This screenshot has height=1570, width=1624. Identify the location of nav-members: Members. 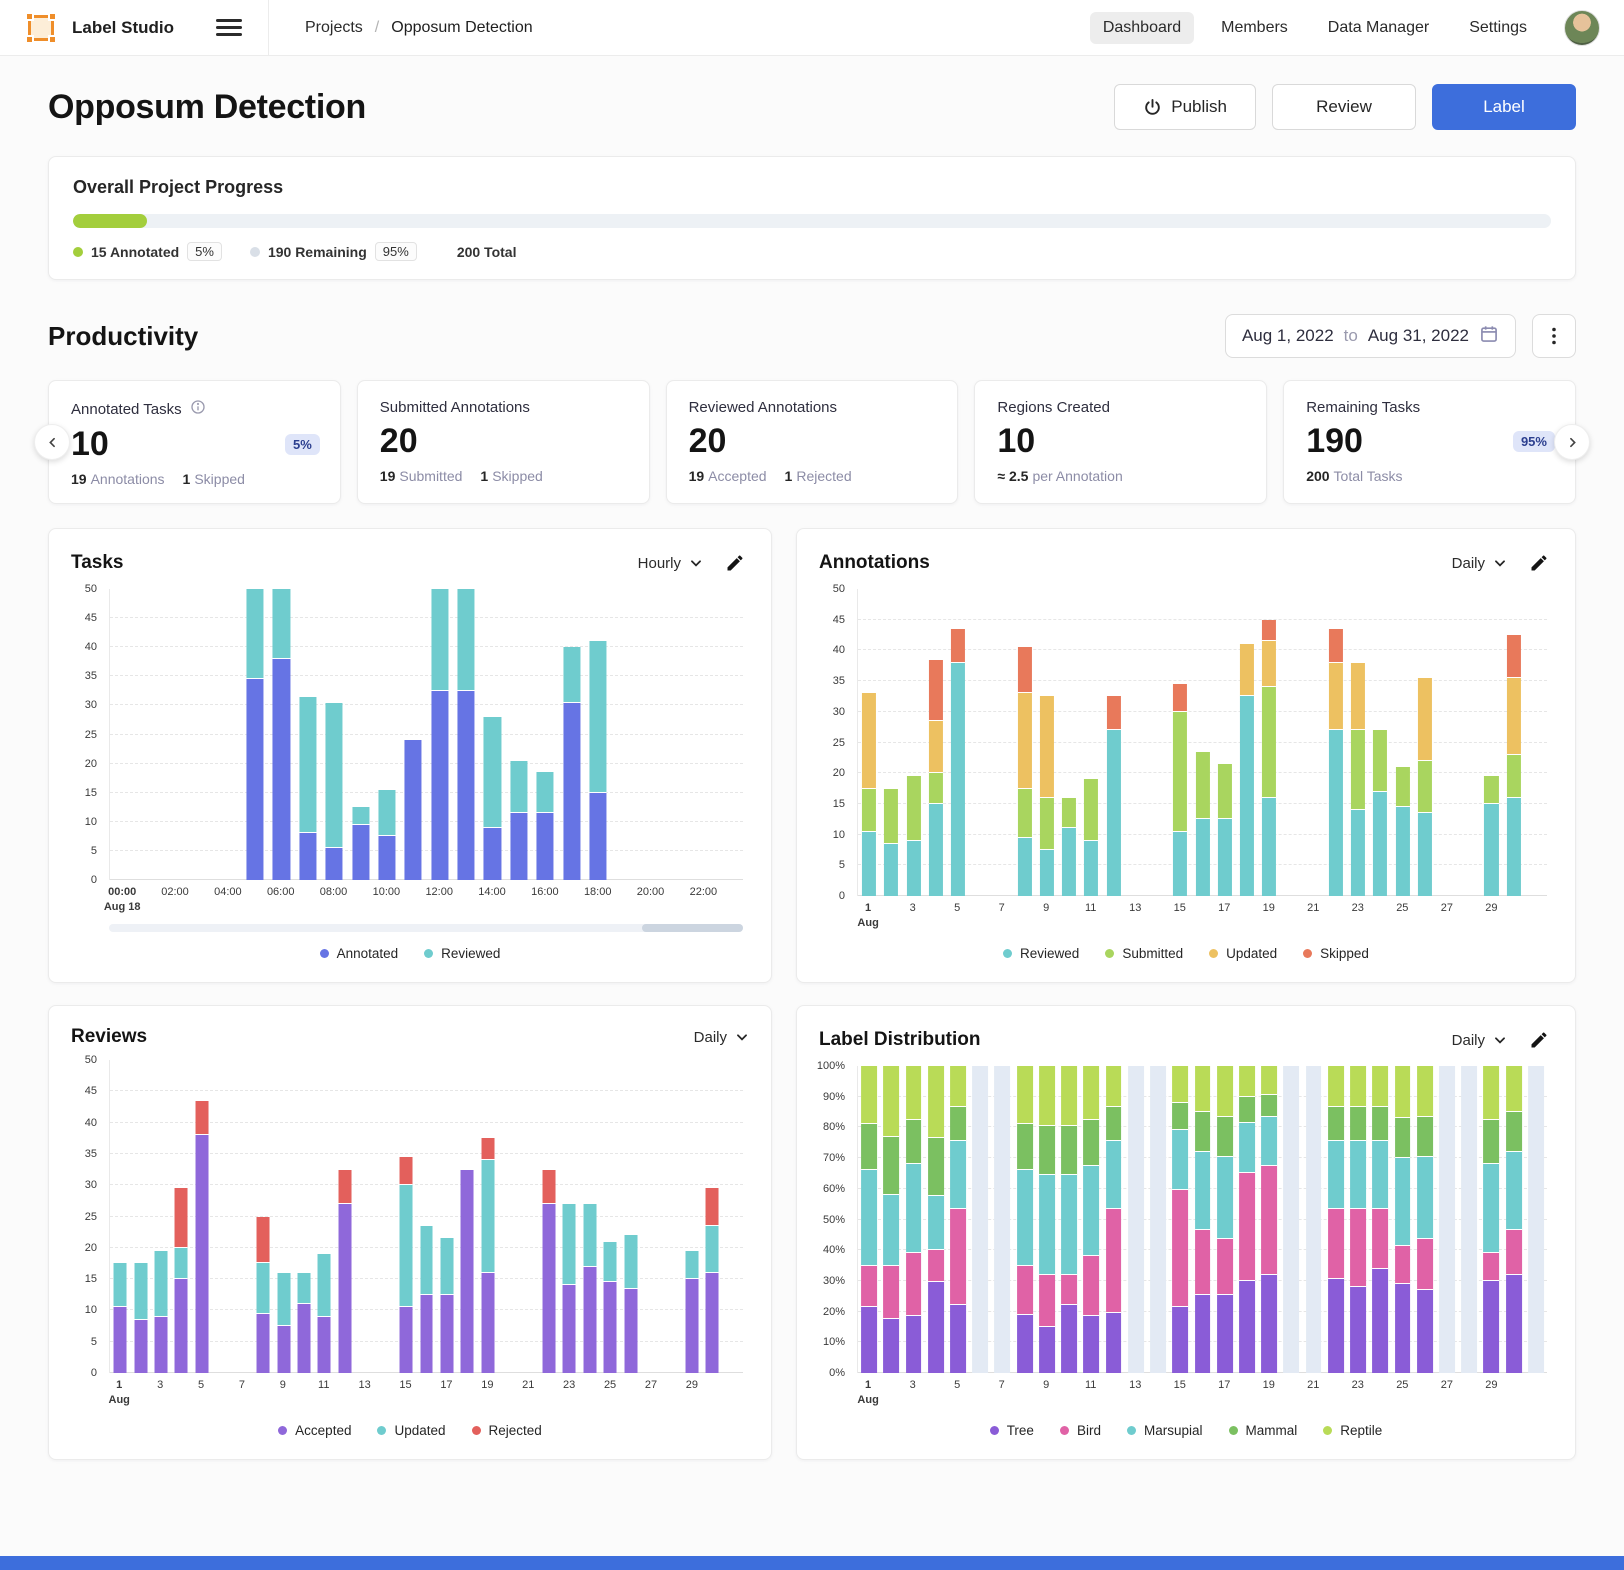
(1254, 27).